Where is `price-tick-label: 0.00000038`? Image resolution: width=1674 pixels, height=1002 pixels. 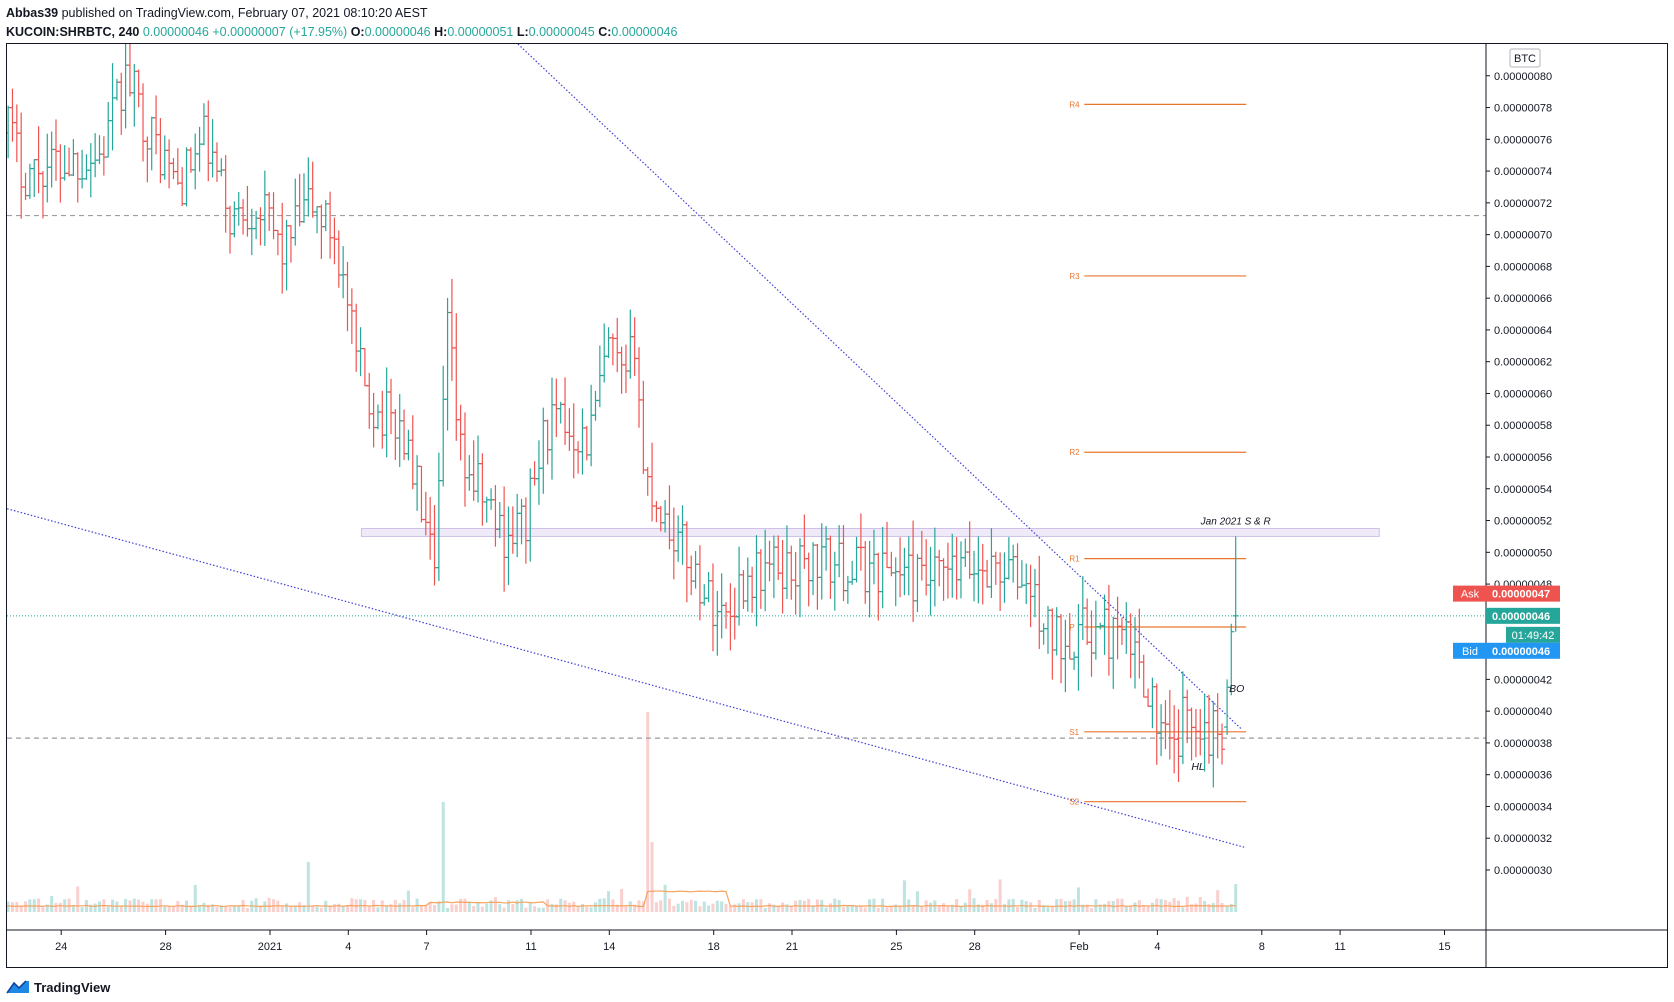 price-tick-label: 0.00000038 is located at coordinates (1523, 744).